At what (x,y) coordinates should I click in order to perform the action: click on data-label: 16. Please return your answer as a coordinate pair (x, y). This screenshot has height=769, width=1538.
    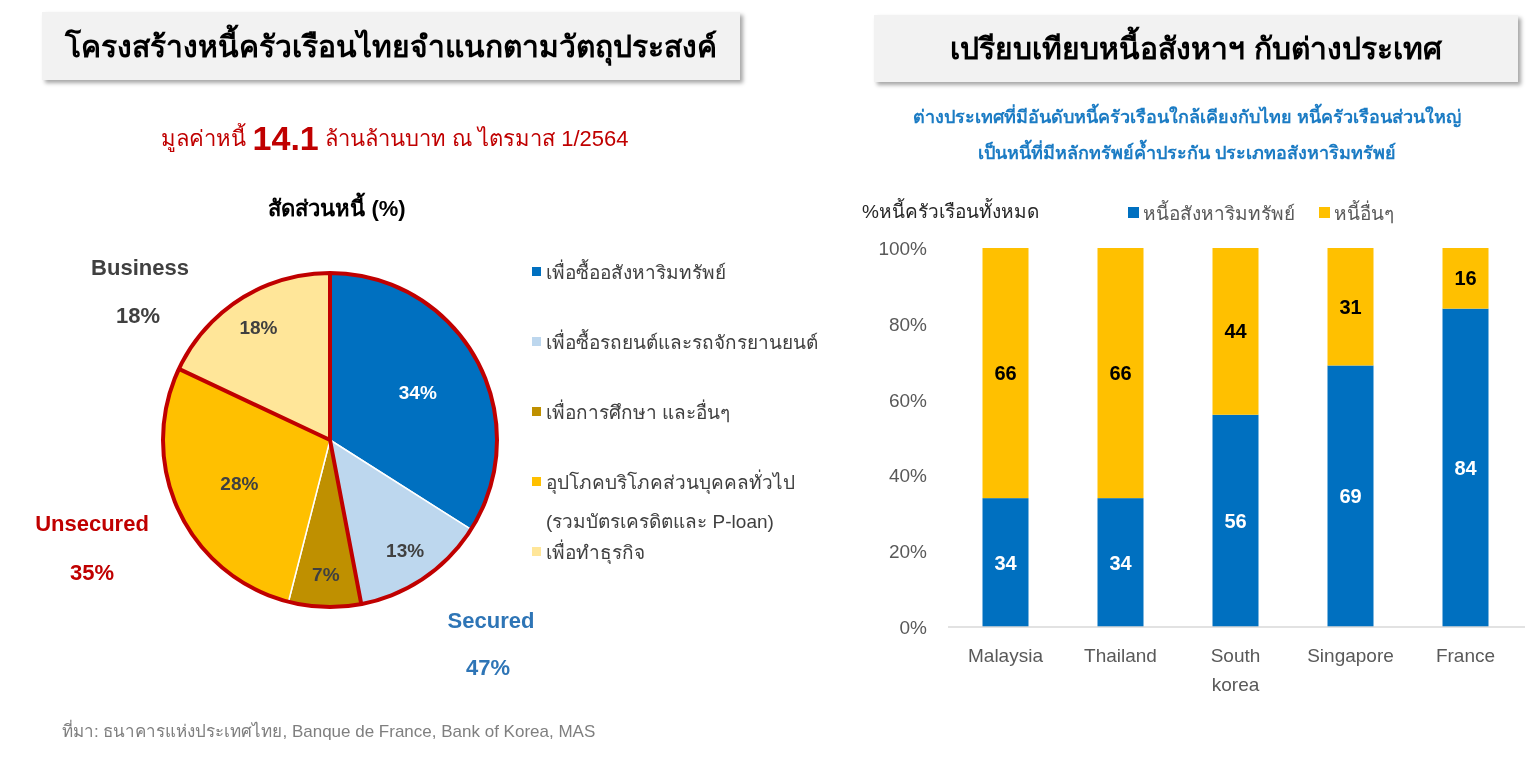
    Looking at the image, I should click on (1465, 278).